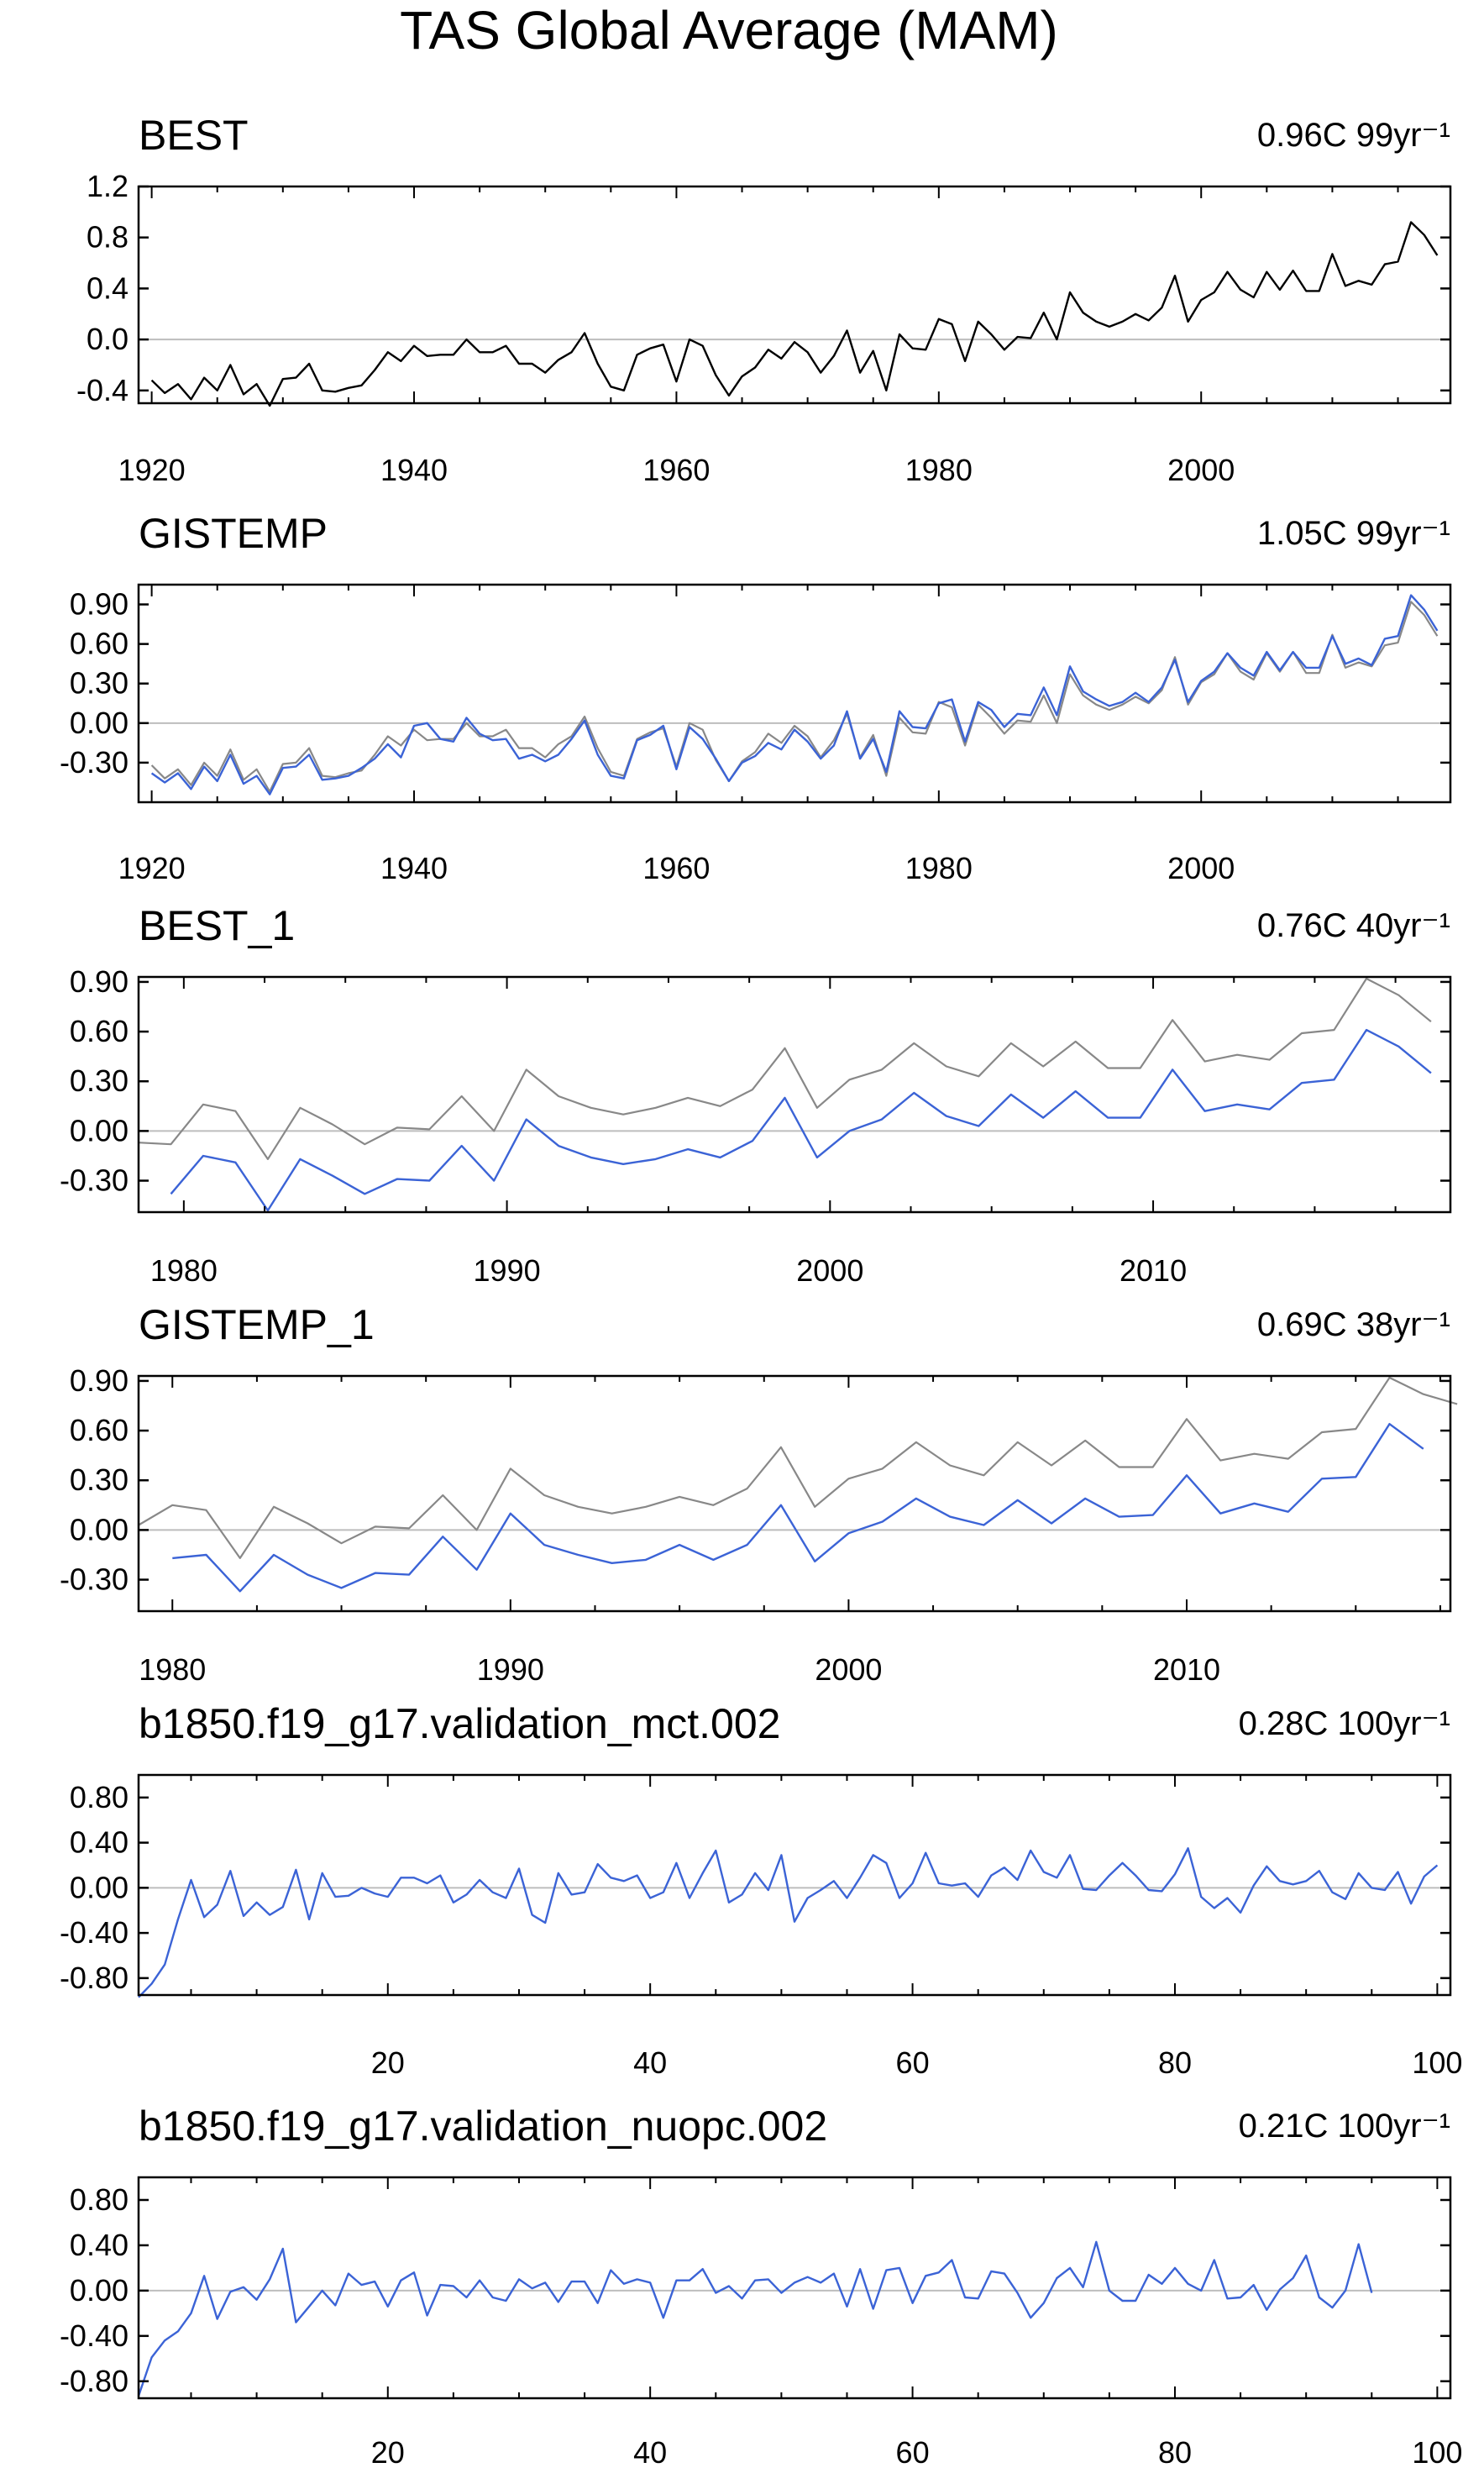 This screenshot has width=1484, height=2473. Describe the element at coordinates (102, 390) in the screenshot. I see `y-tick-label: -0.4` at that location.